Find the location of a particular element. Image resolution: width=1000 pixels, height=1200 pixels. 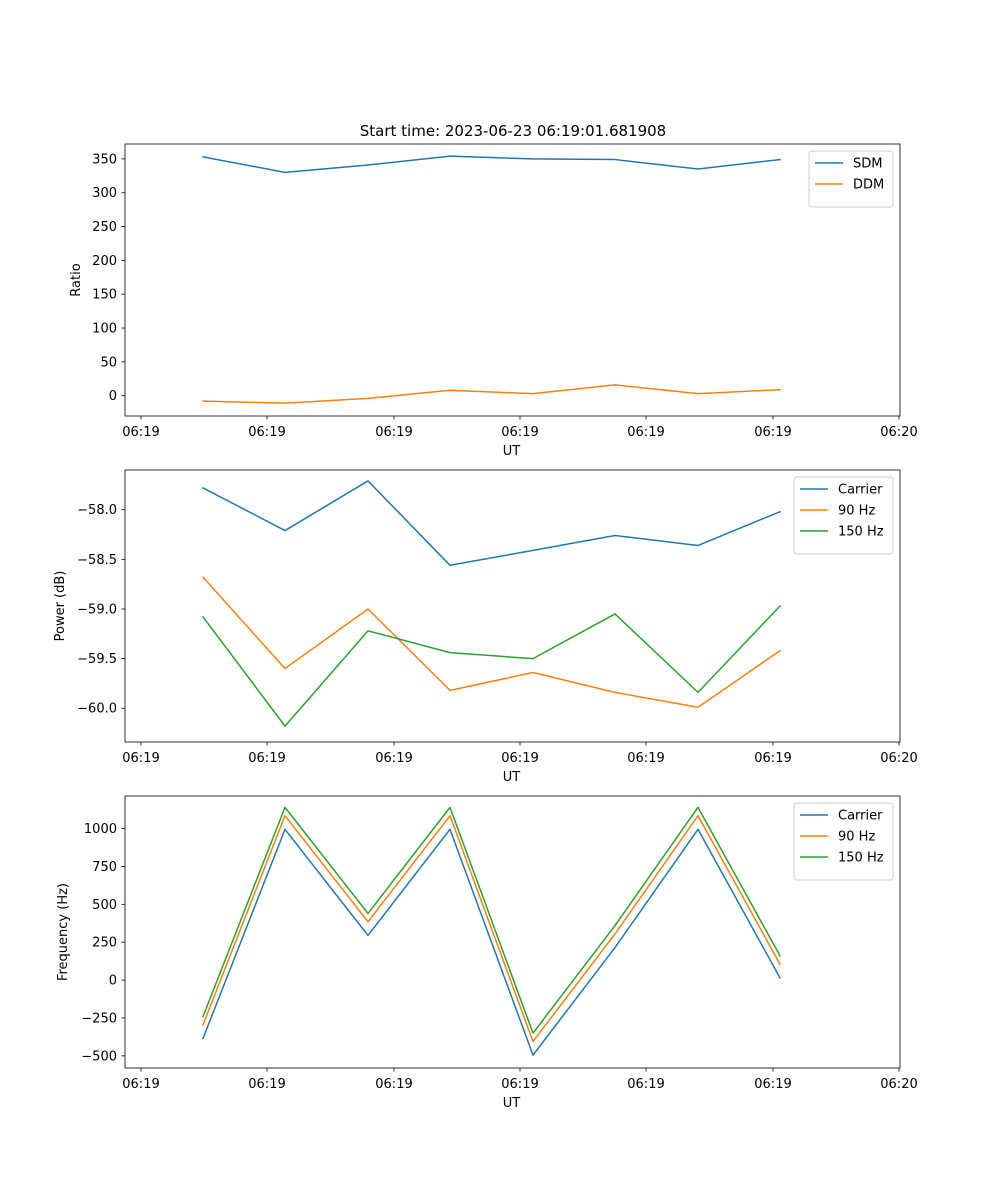

y-tick-label: 350 is located at coordinates (104, 159).